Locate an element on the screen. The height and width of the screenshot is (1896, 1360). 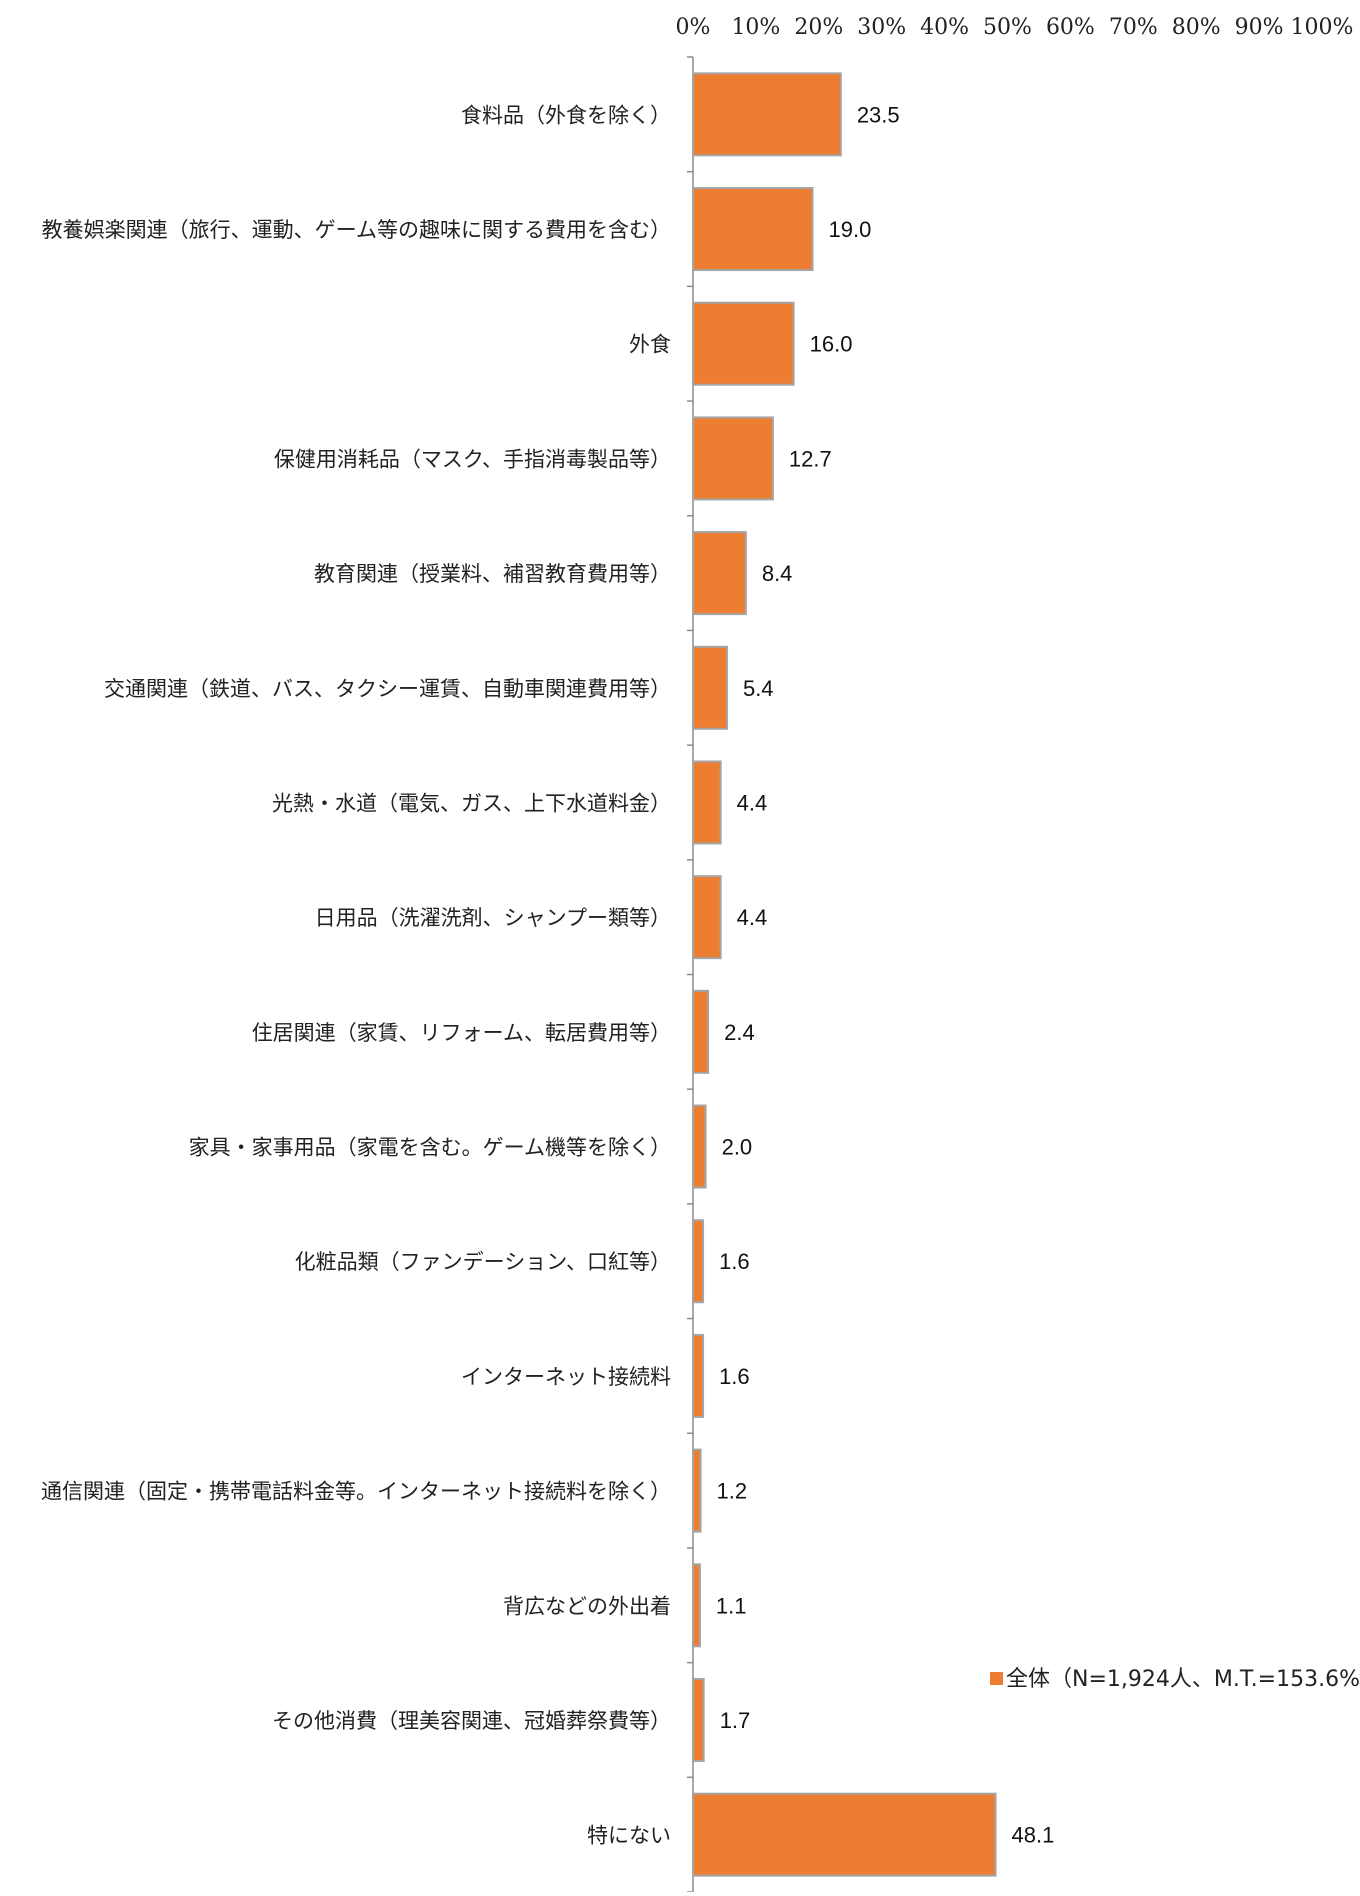
category-label: 教育関連（授業料、補習教育費用等） is located at coordinates (492, 574).